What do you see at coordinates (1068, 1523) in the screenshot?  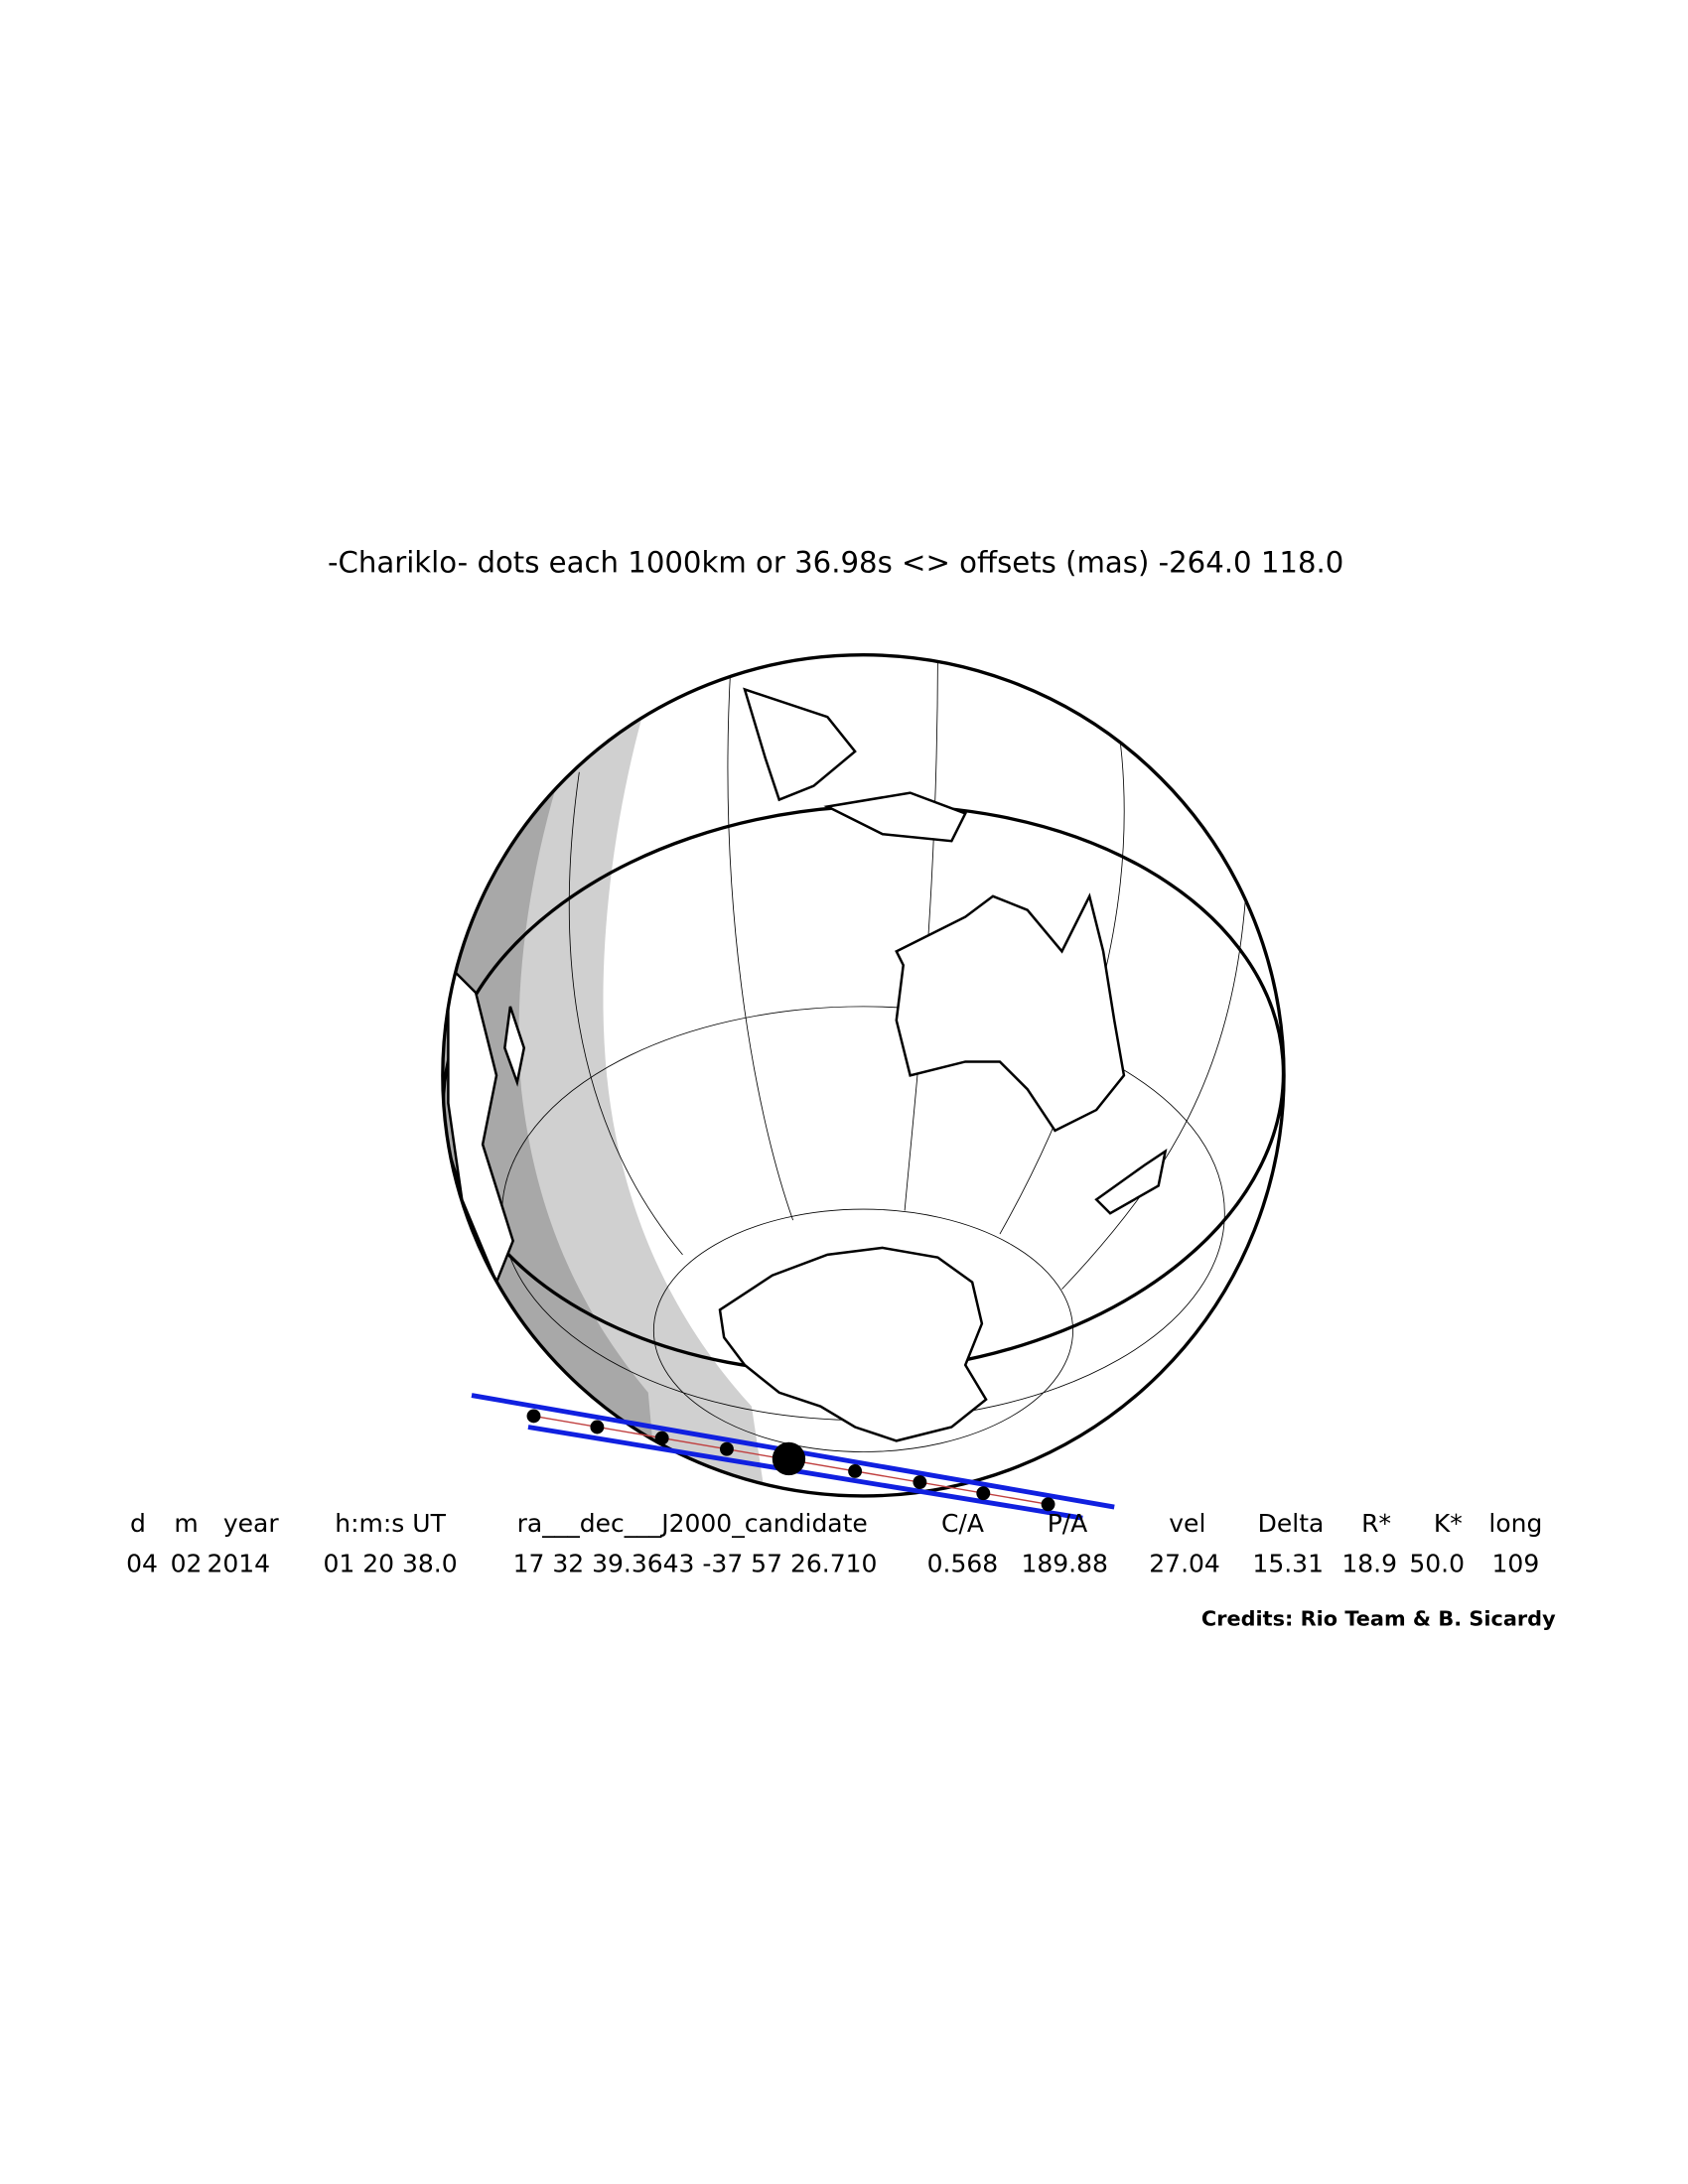 I see `header: P/A` at bounding box center [1068, 1523].